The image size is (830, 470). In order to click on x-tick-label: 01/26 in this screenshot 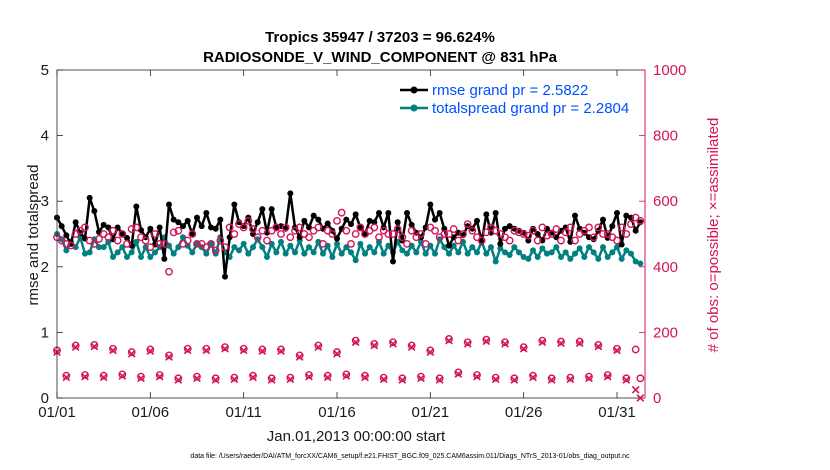, I will do `click(524, 412)`.